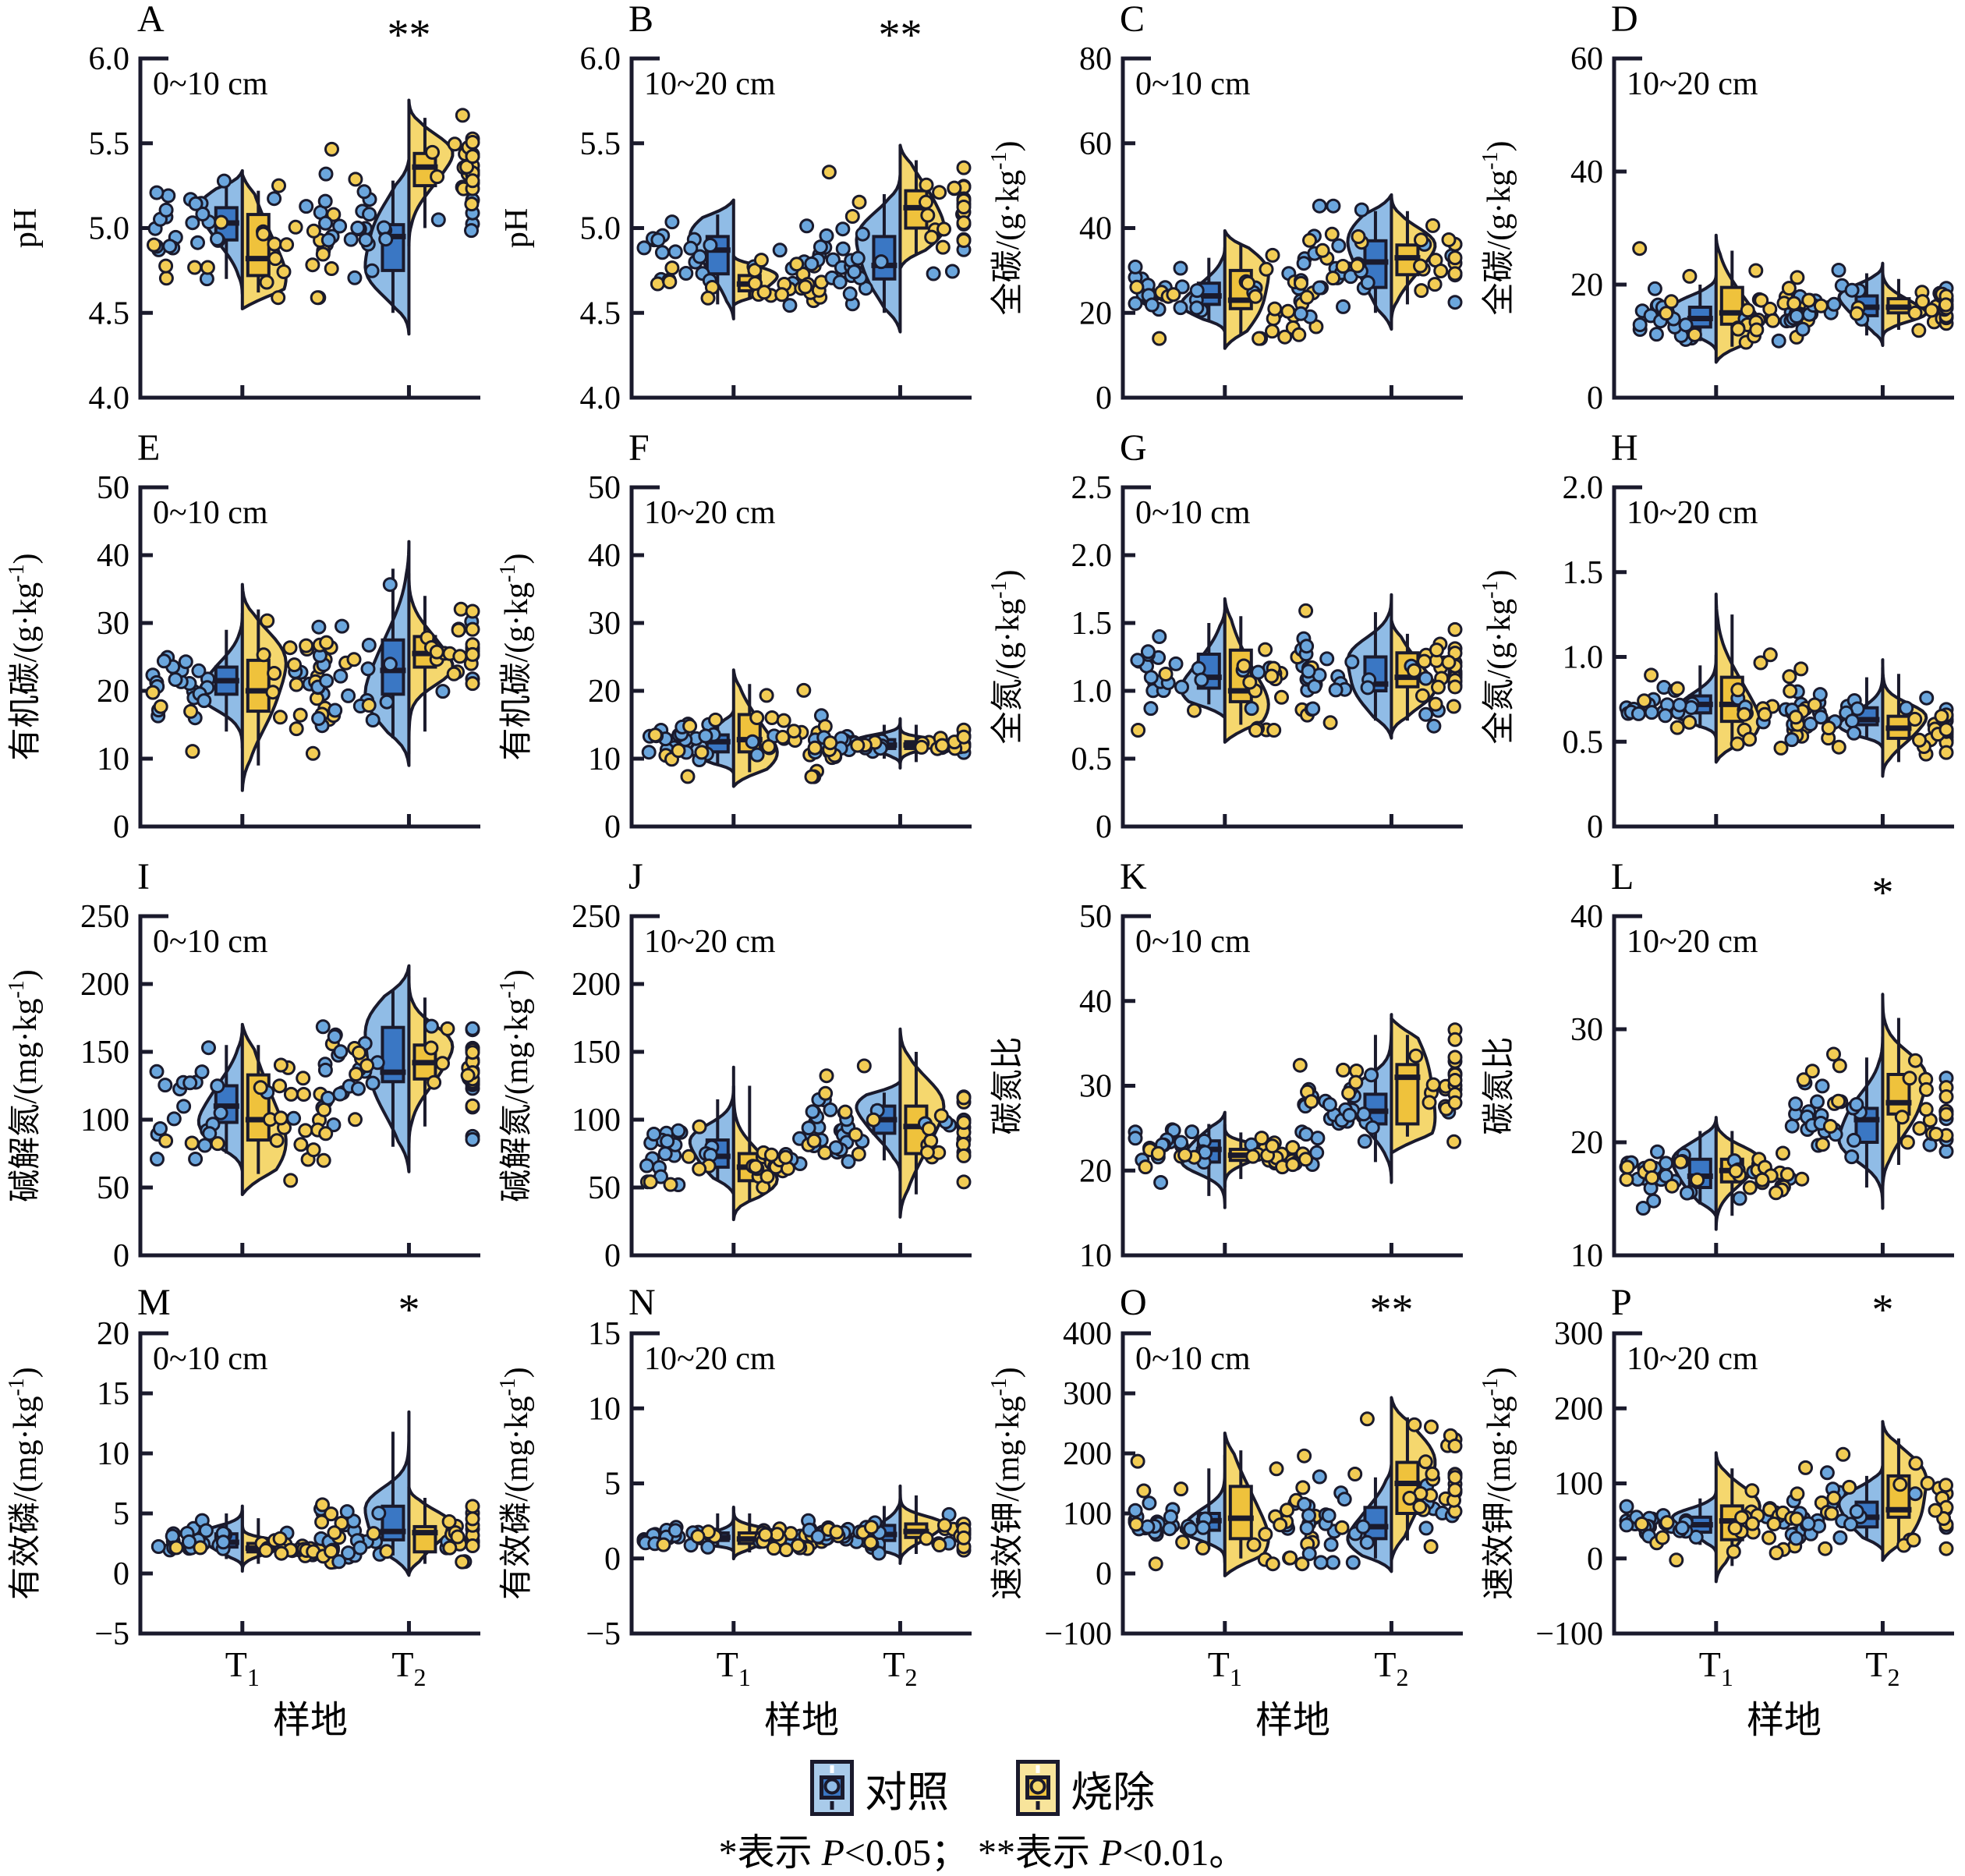 The image size is (1965, 1876). What do you see at coordinates (517, 228) in the screenshot?
I see `y-axis-label: pH` at bounding box center [517, 228].